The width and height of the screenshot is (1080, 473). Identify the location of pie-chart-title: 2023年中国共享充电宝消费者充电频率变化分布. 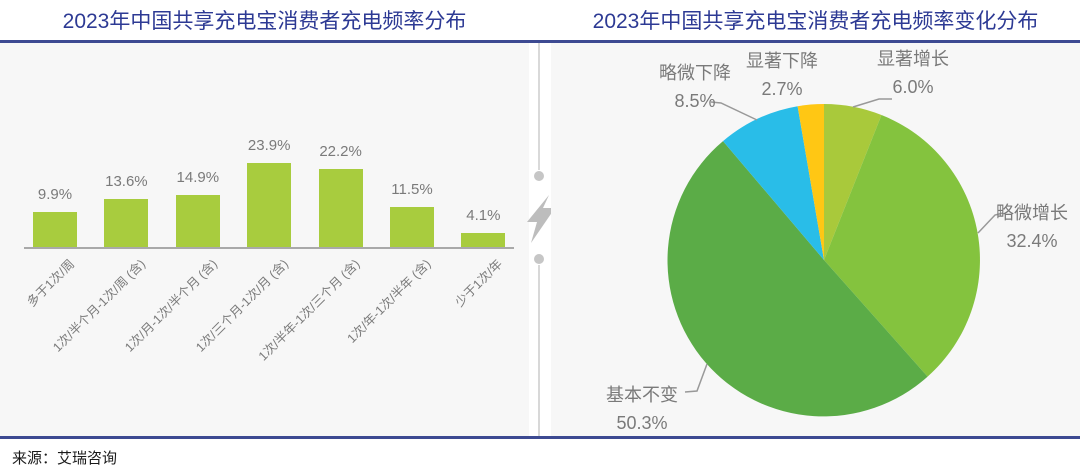
(815, 21).